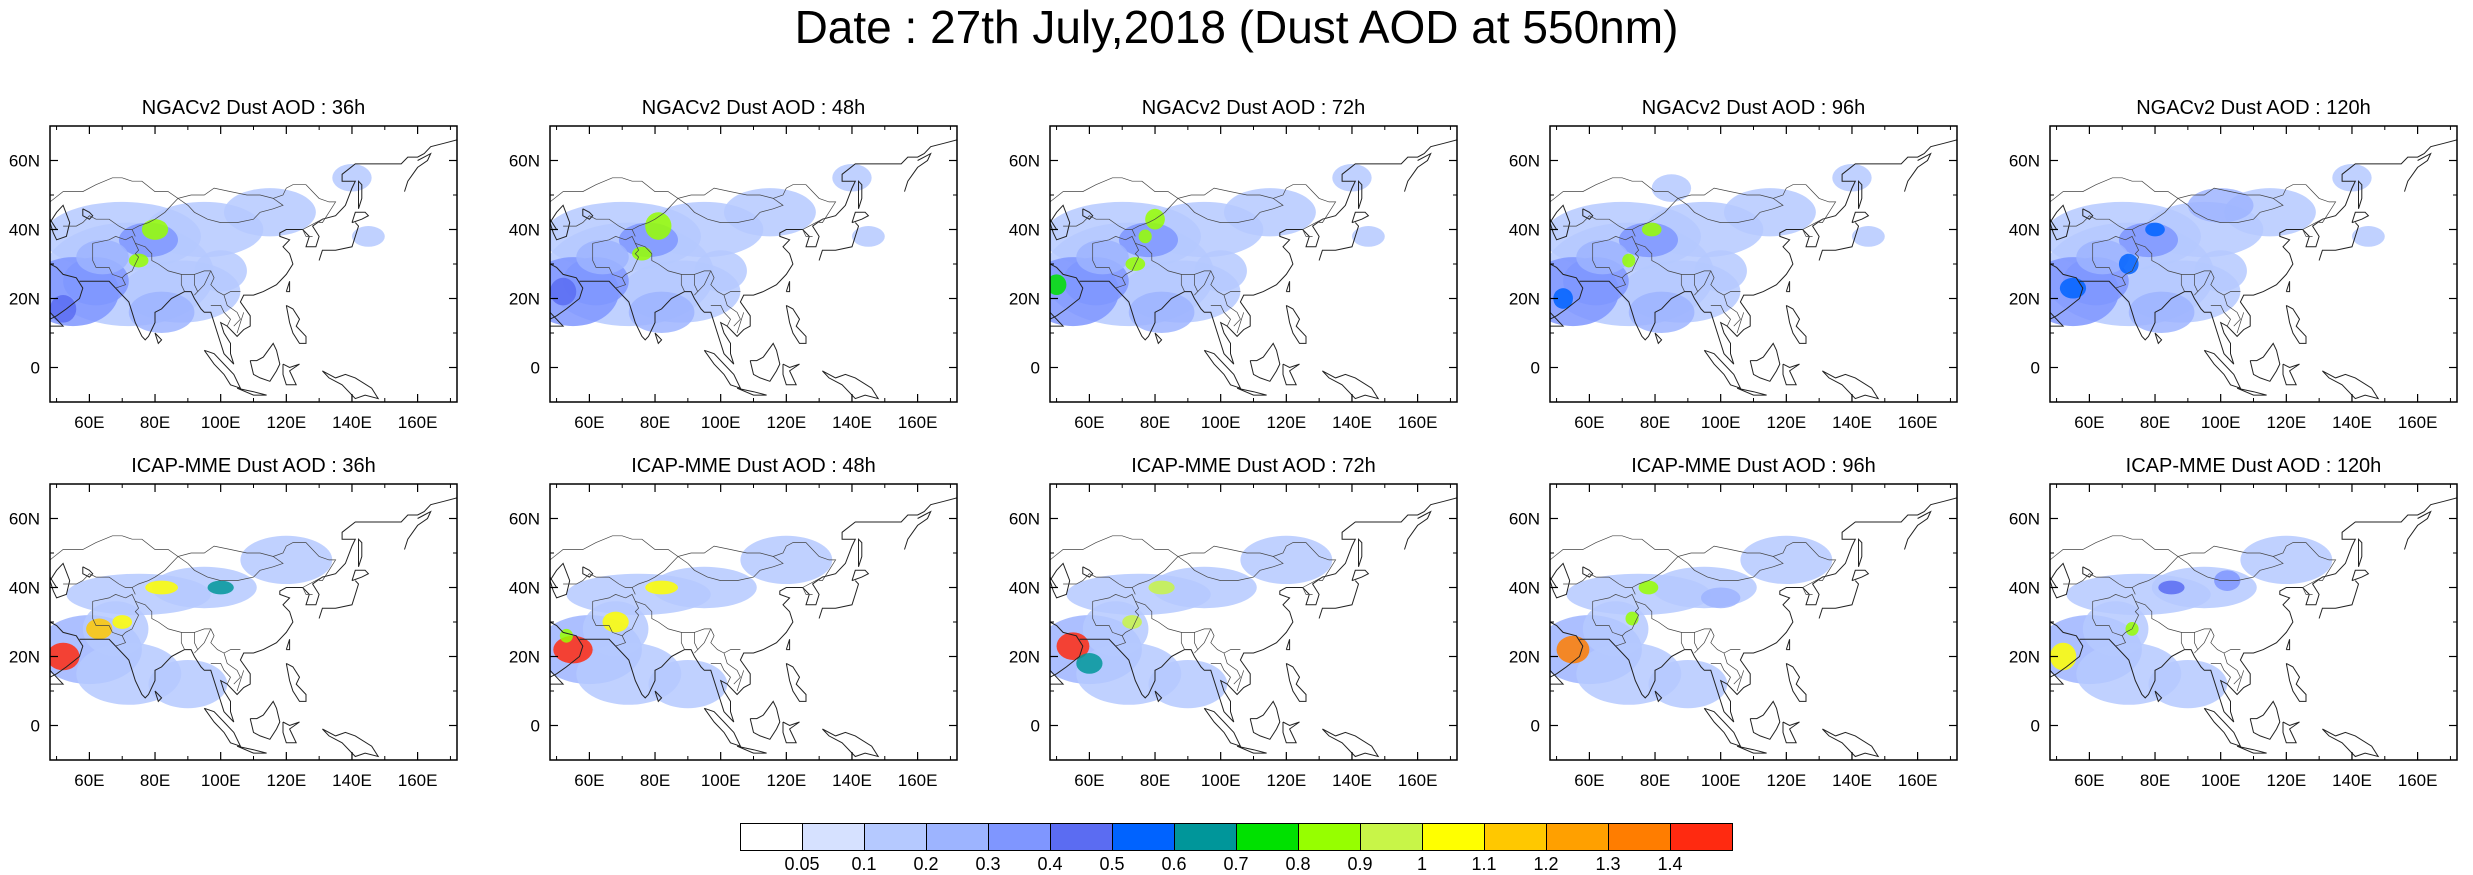 The height and width of the screenshot is (875, 2473). I want to click on colorbar-label: 1, so click(1421, 864).